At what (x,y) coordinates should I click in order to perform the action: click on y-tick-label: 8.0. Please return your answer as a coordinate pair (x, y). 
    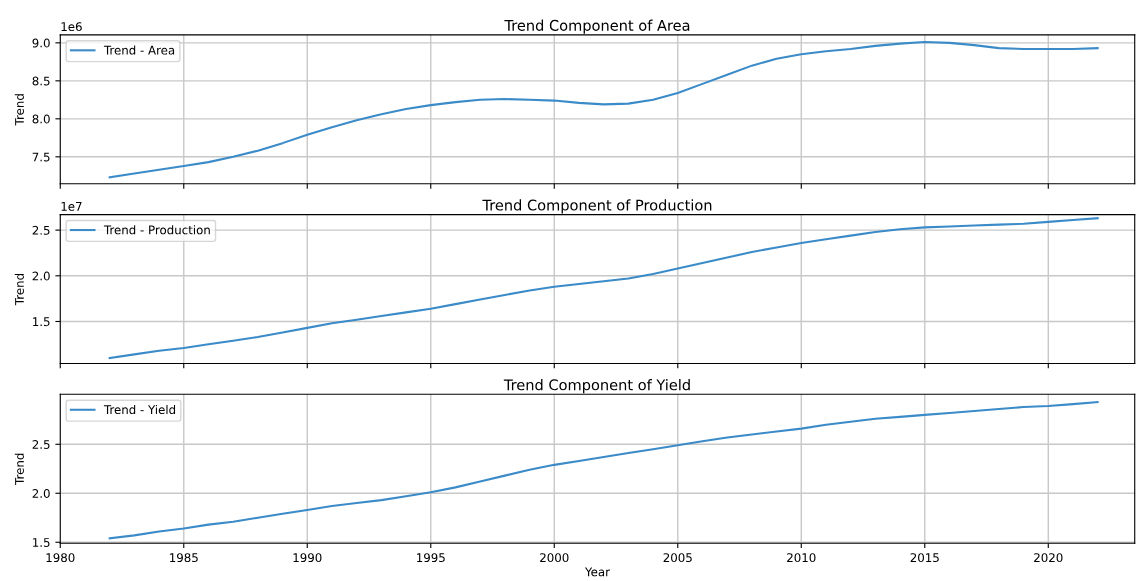
    Looking at the image, I should click on (41, 119).